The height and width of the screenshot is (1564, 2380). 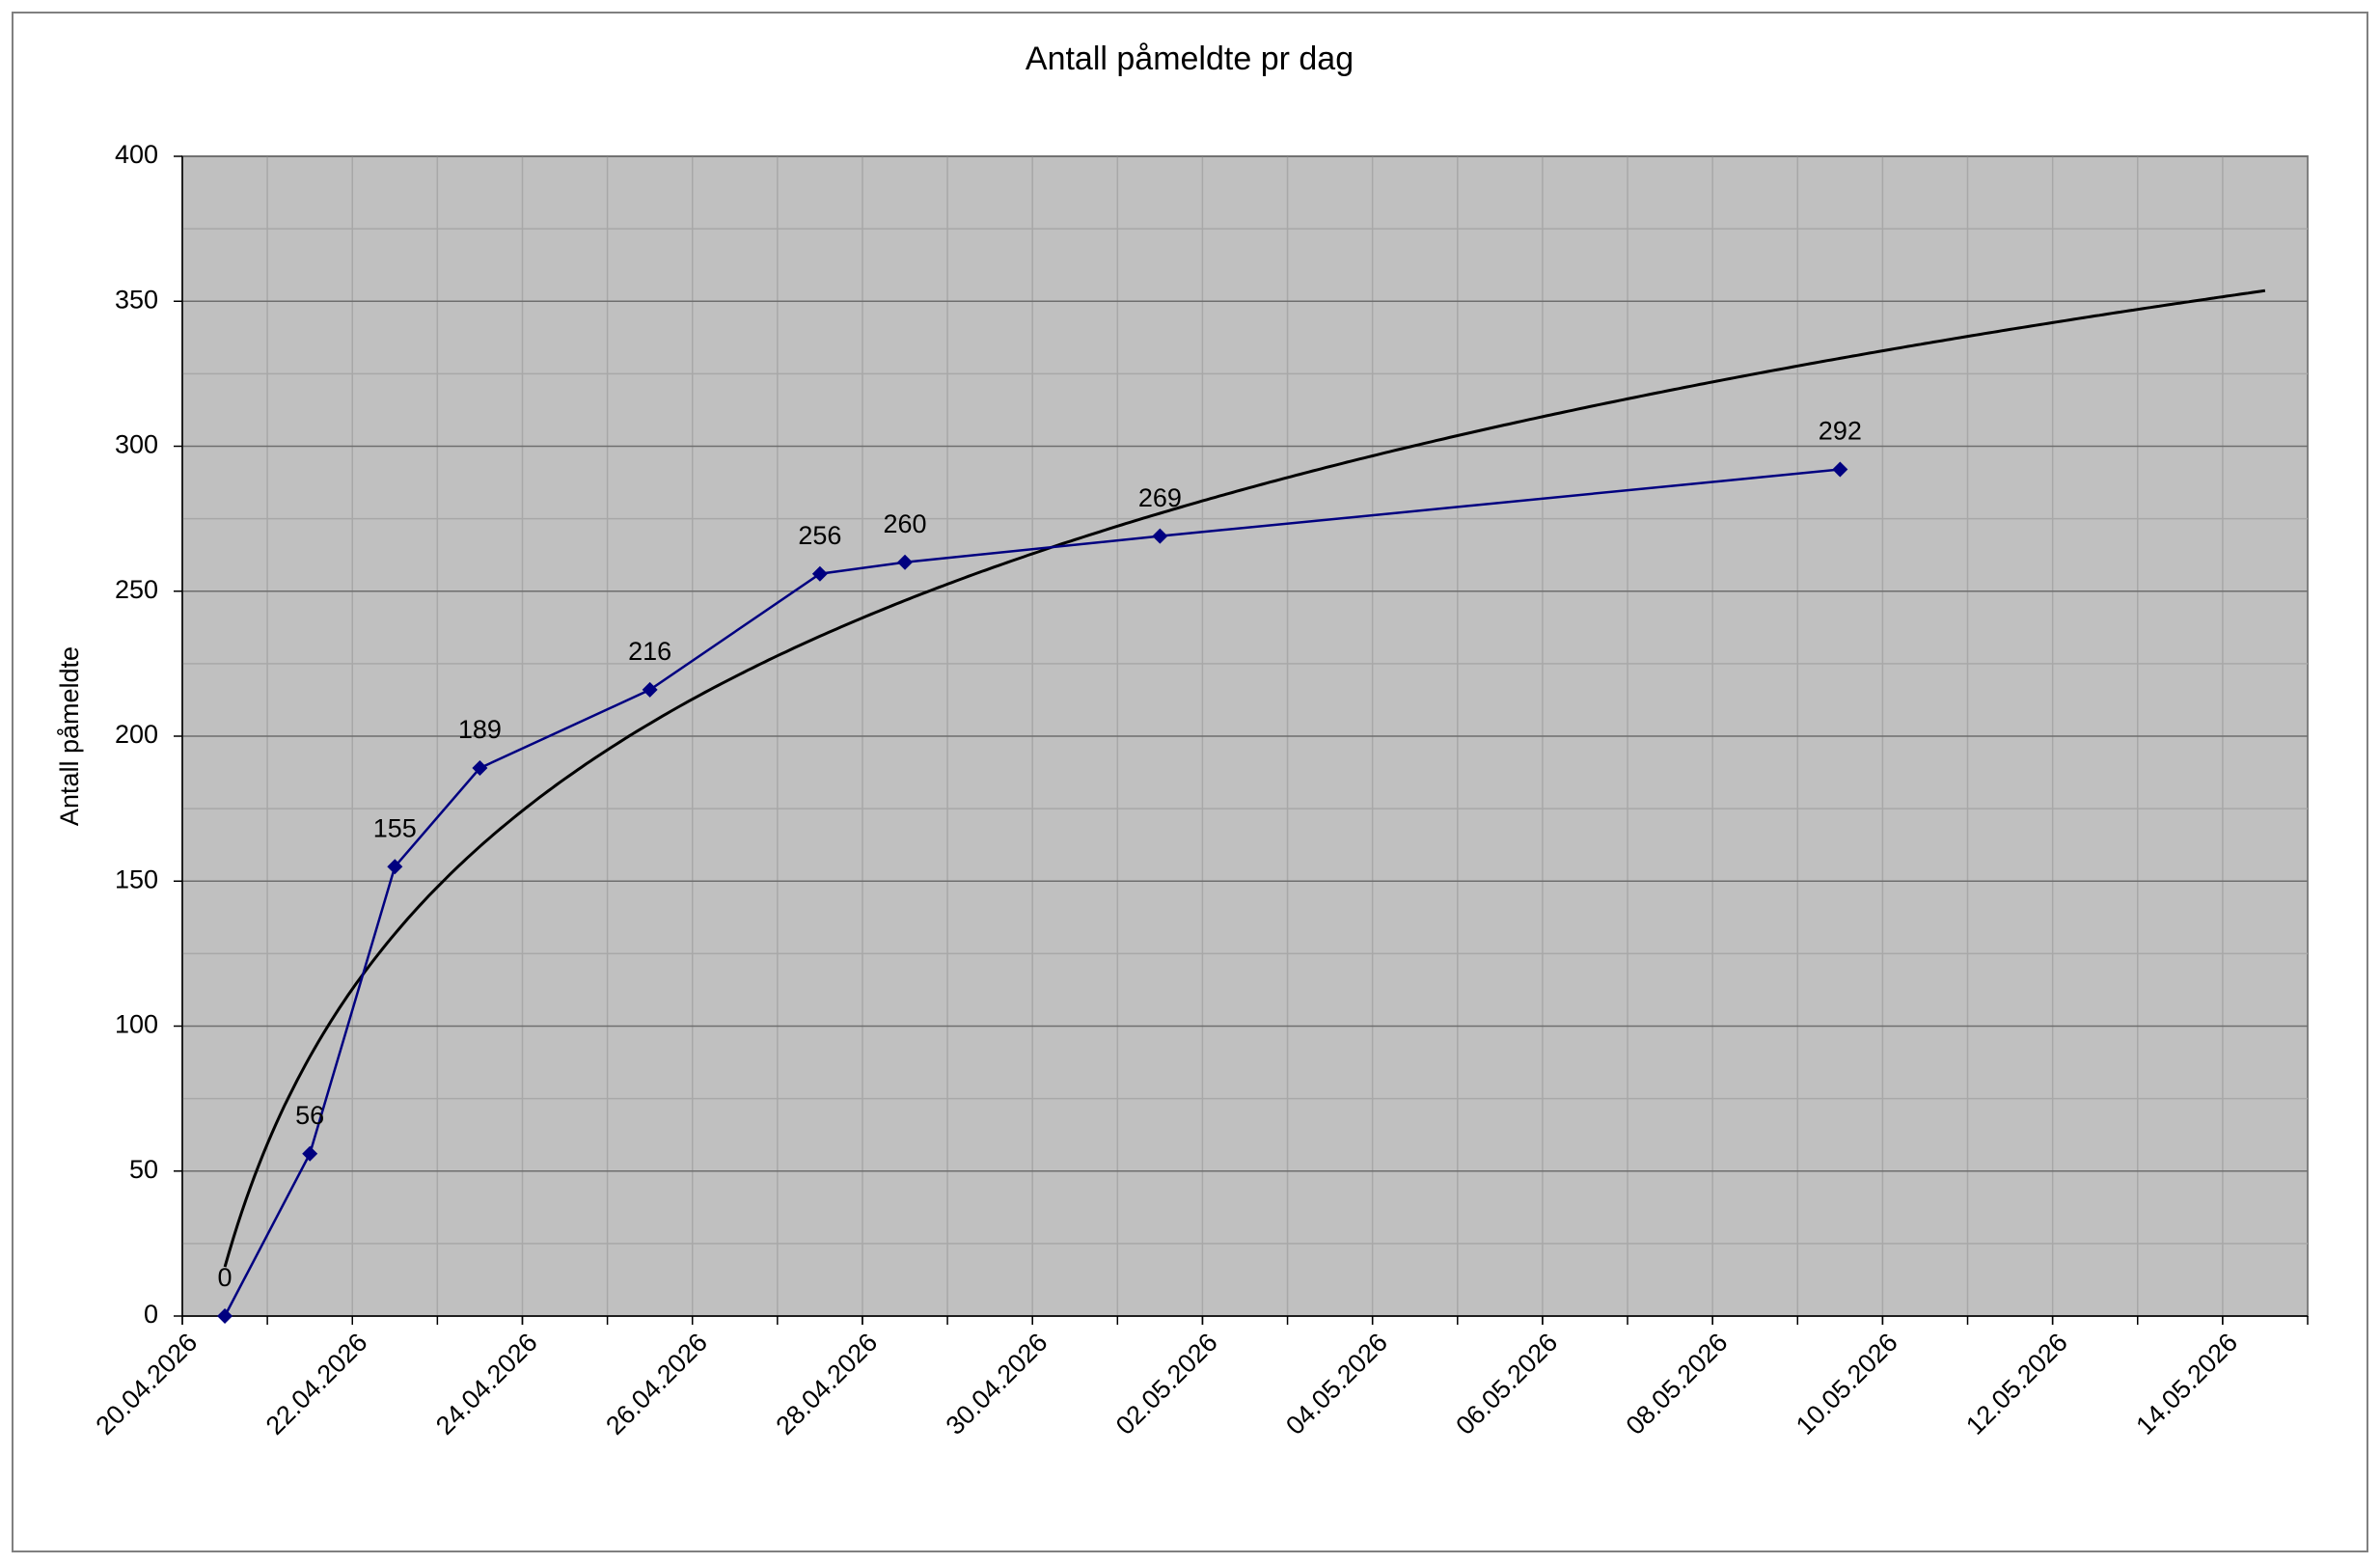 I want to click on y-axis-label: Antall påmeldte, so click(x=70, y=736).